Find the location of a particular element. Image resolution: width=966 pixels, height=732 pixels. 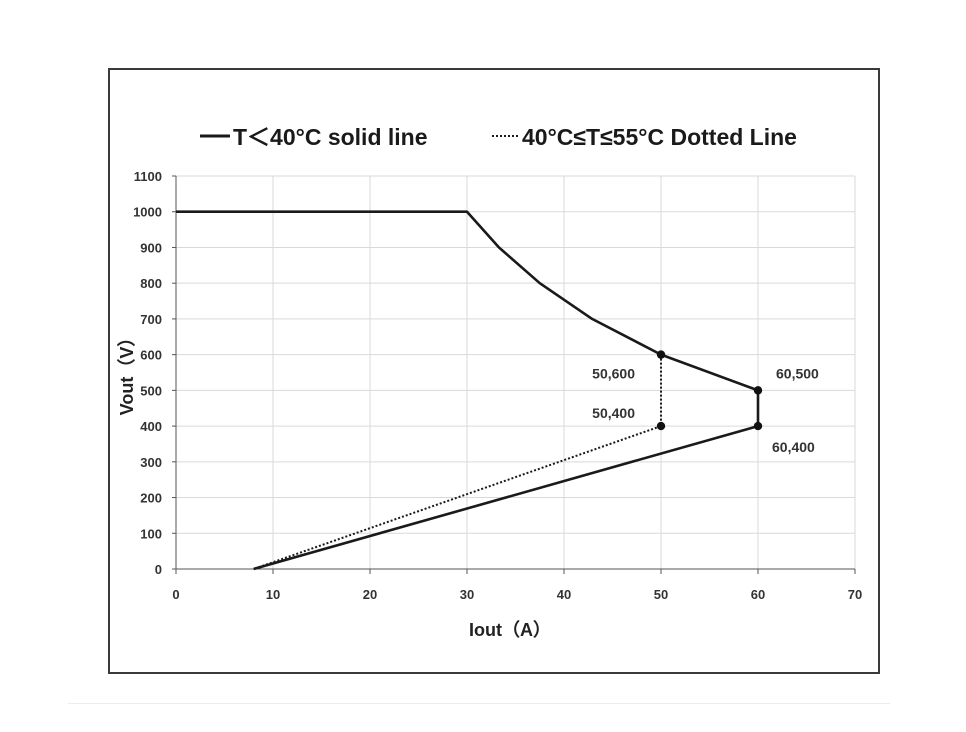

x-tick-label: 20 is located at coordinates (370, 594).